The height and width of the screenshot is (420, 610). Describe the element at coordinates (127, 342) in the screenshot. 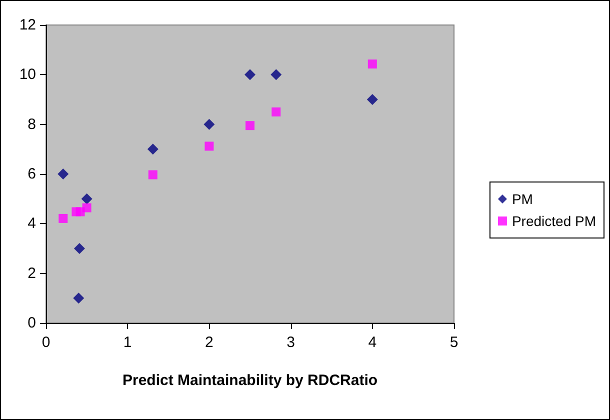

I see `x-tick-label: 1` at that location.